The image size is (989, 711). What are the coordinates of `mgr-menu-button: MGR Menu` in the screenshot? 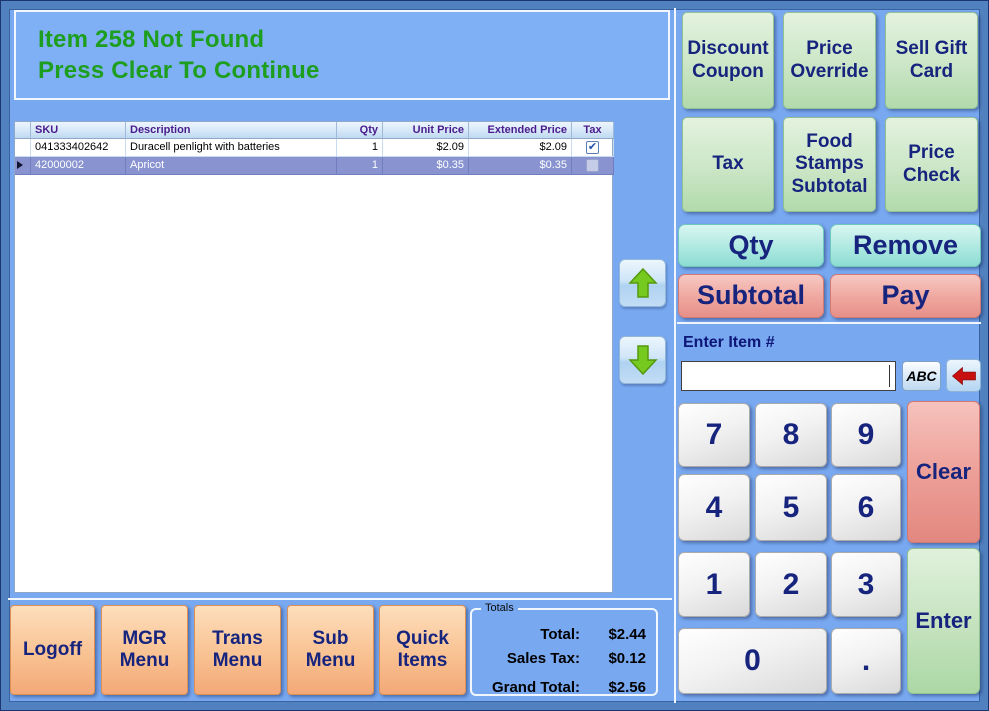 It's located at (144, 650).